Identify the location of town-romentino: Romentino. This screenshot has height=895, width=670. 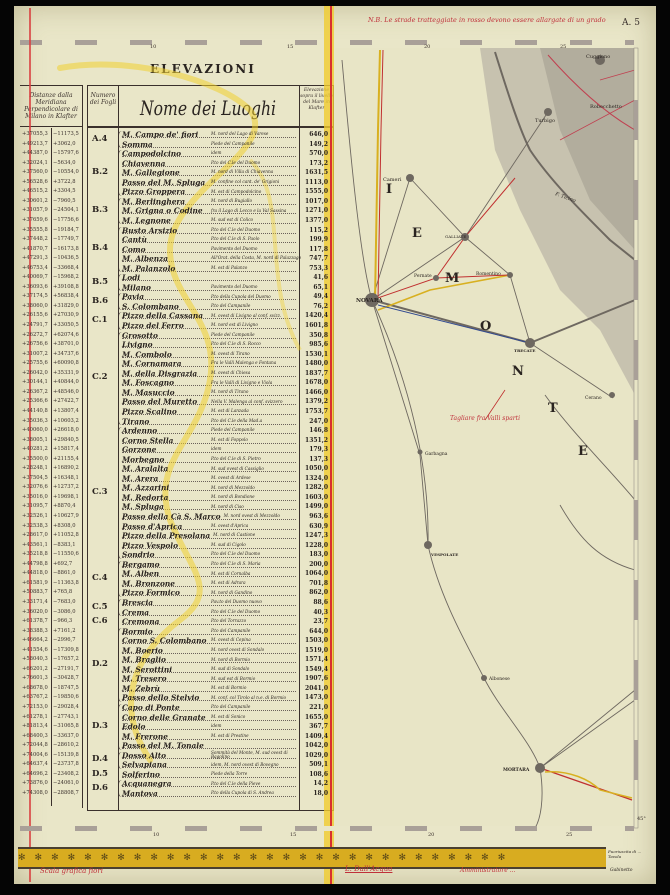
(488, 274).